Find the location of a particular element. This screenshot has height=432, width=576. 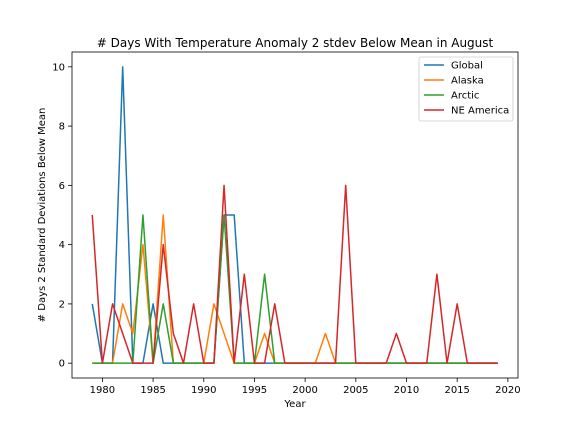

y-tick-label: 6 is located at coordinates (62, 186).